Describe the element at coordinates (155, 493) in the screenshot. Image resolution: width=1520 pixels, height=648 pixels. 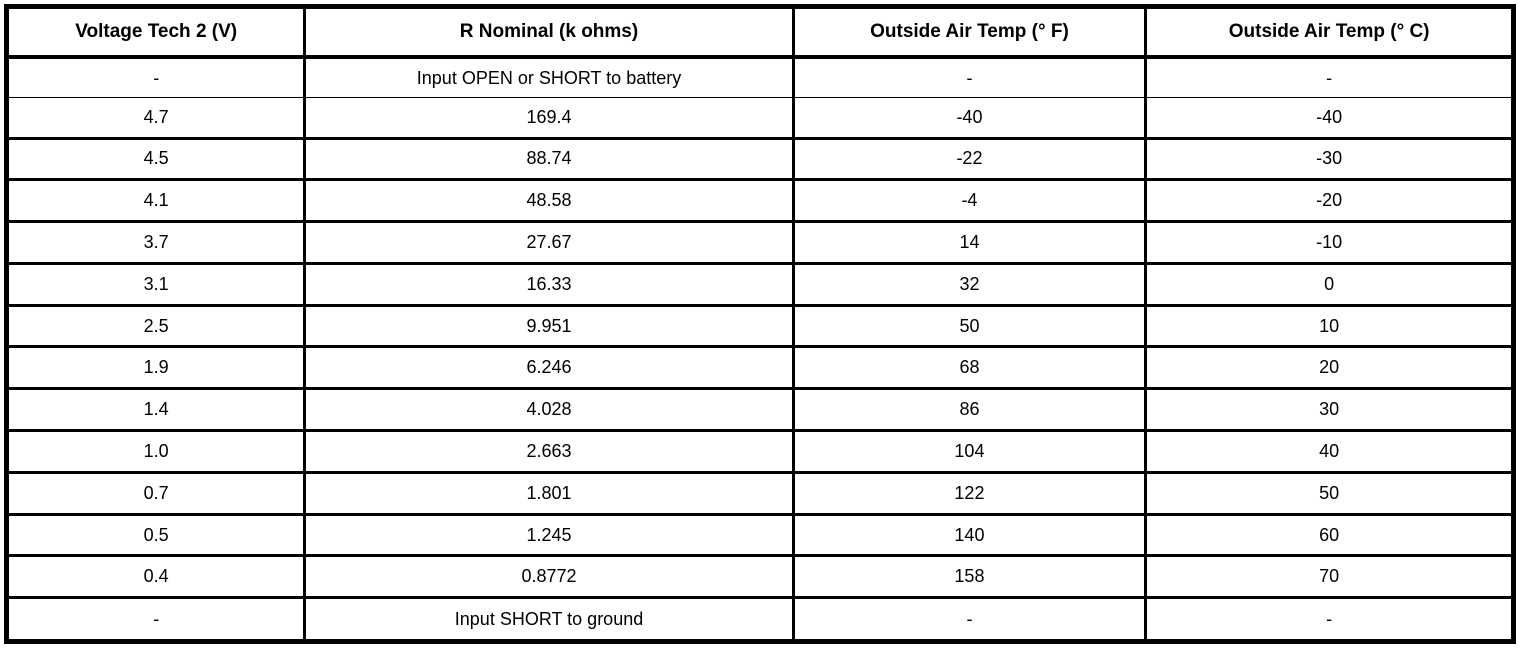
I see `table-cell: 0.7` at that location.